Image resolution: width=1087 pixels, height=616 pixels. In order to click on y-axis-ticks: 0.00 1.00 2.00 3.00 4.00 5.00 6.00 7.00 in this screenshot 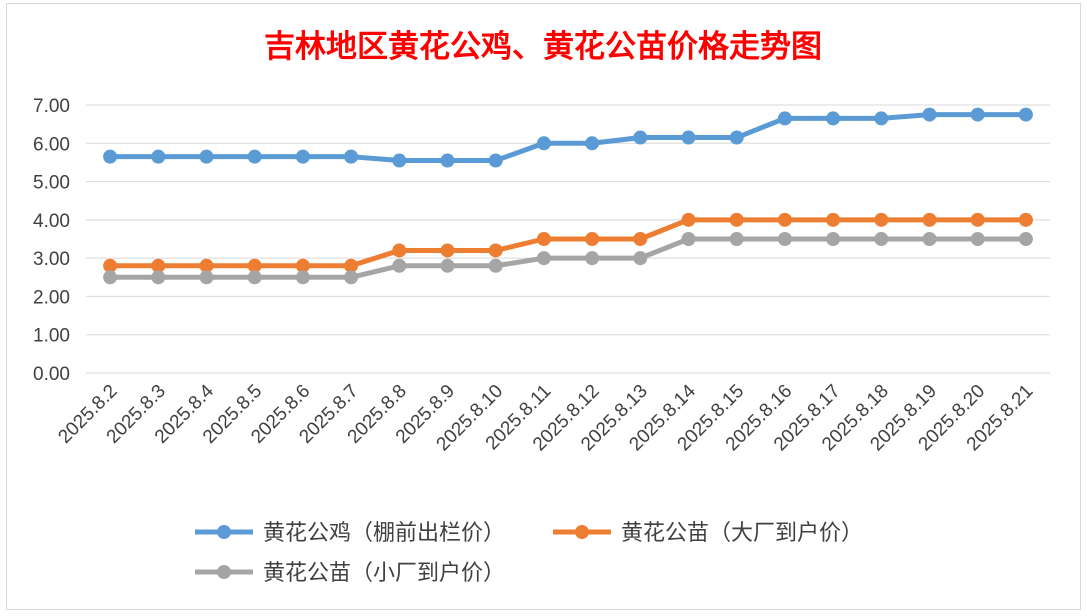, I will do `click(51, 240)`.